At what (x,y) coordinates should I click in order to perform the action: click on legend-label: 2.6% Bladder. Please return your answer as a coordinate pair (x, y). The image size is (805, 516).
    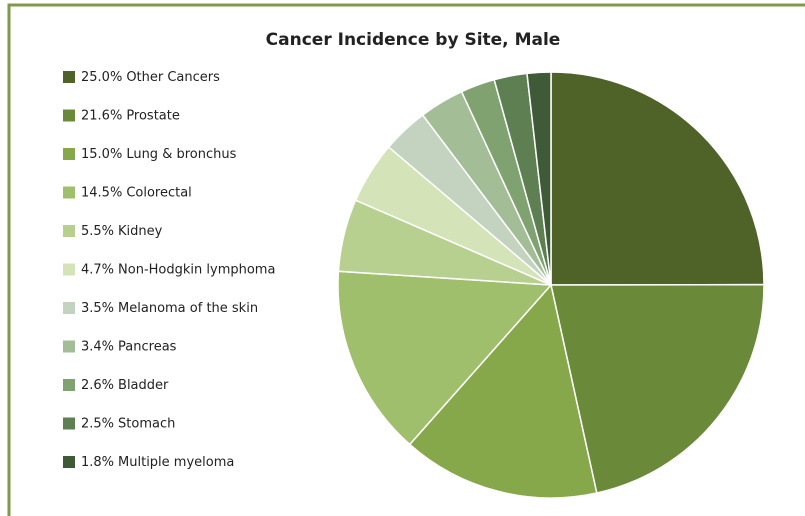
    Looking at the image, I should click on (125, 385).